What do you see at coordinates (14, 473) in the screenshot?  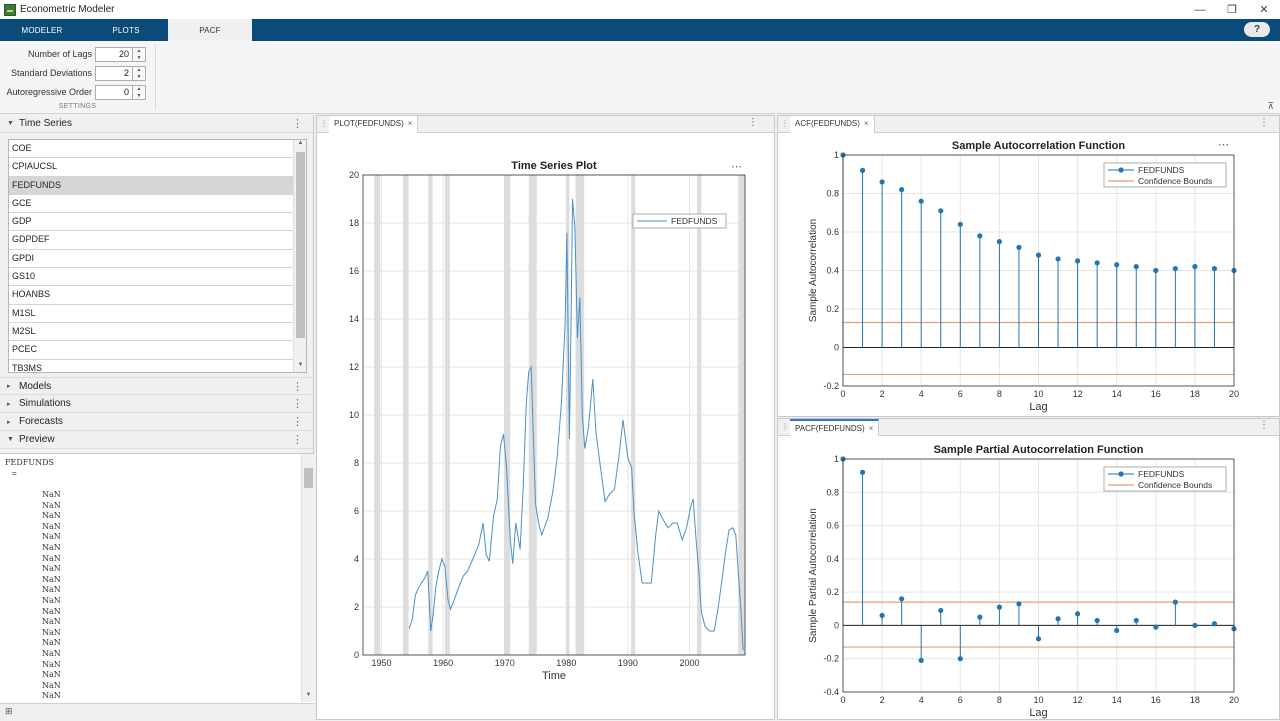 I see `preview-equals: =` at bounding box center [14, 473].